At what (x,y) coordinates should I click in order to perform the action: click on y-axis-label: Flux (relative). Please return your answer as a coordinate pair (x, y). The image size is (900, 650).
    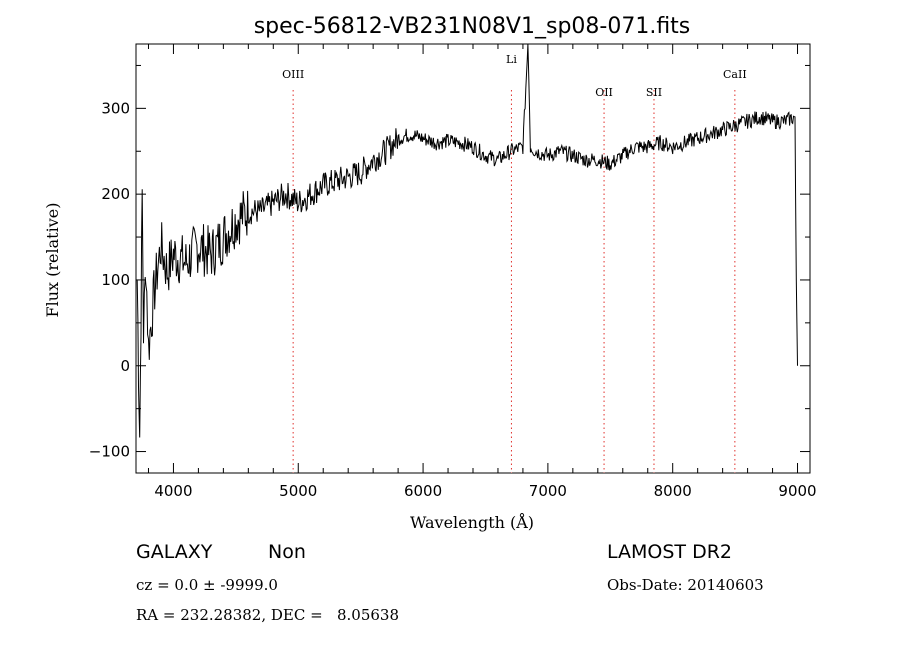
    Looking at the image, I should click on (52, 260).